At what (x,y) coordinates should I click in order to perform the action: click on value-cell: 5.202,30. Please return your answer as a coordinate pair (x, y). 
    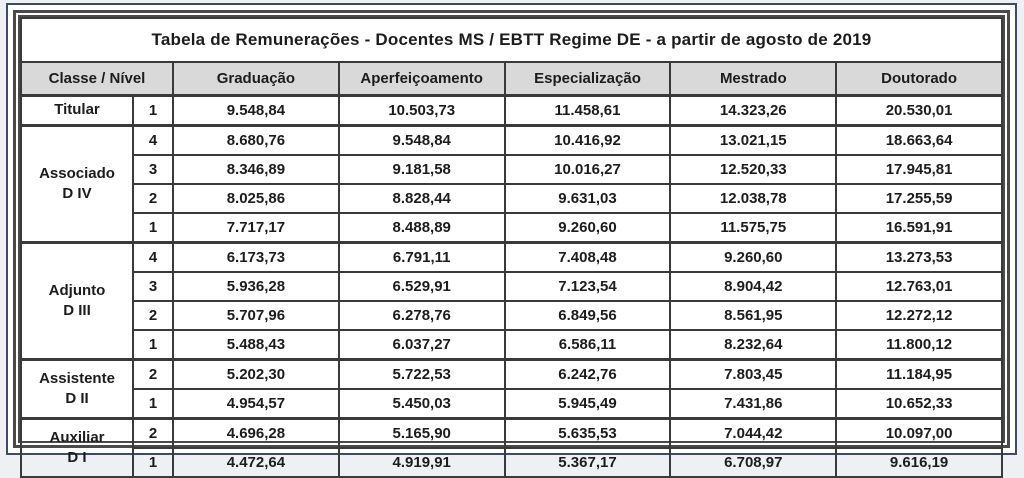
    Looking at the image, I should click on (256, 374).